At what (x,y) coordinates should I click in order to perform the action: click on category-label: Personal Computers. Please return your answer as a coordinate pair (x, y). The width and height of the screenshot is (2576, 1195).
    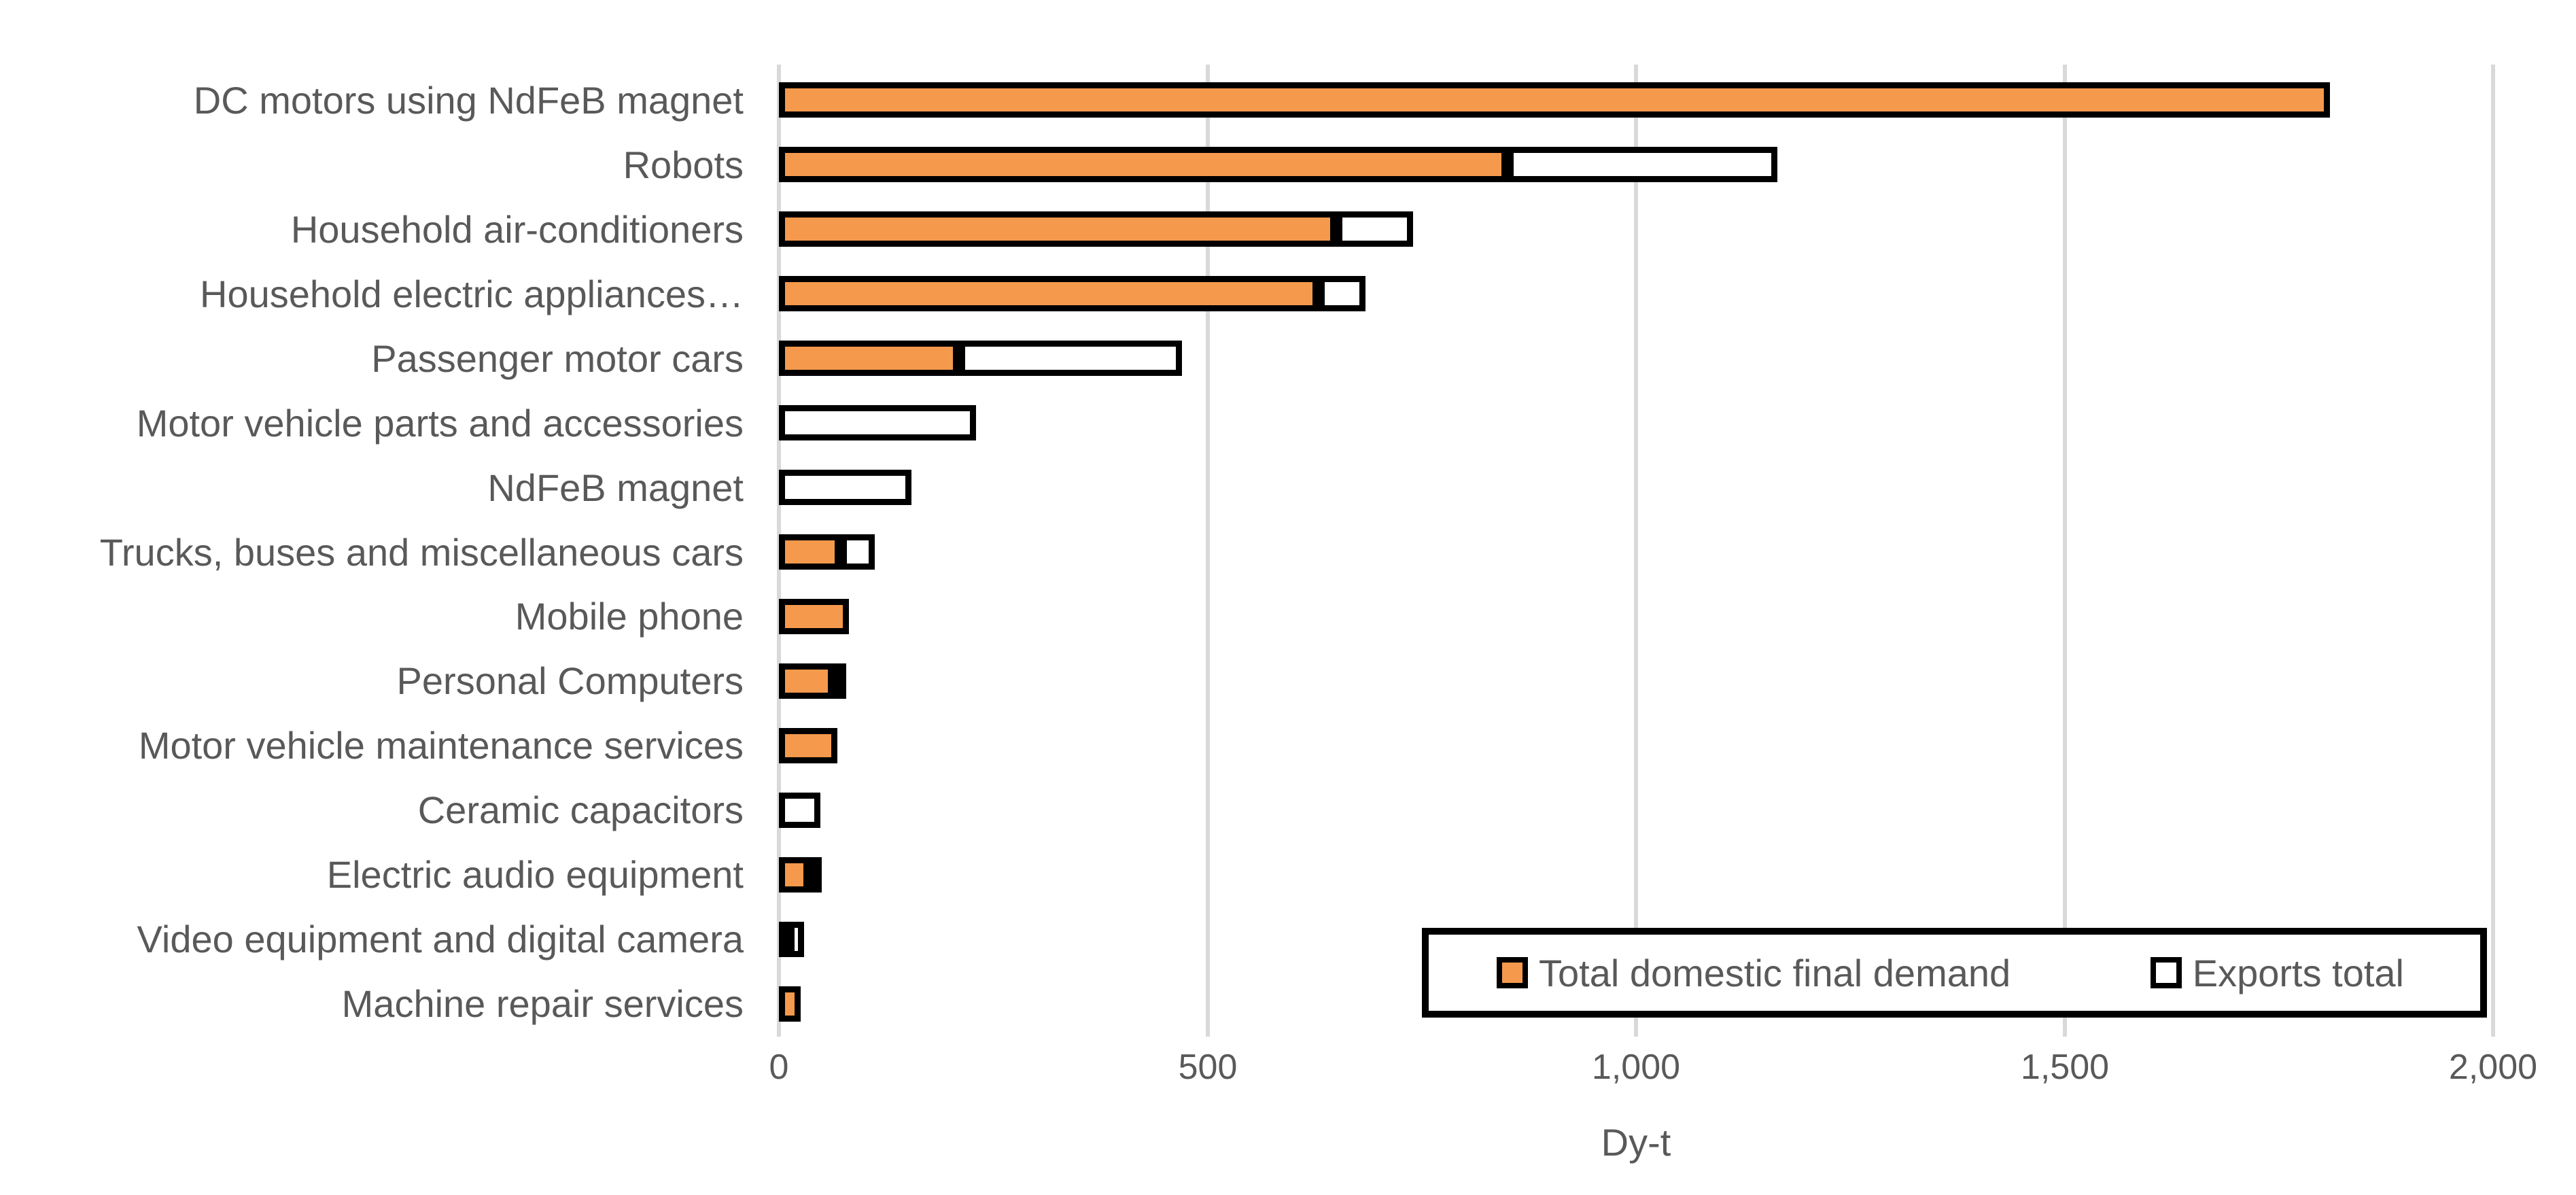
    Looking at the image, I should click on (570, 680).